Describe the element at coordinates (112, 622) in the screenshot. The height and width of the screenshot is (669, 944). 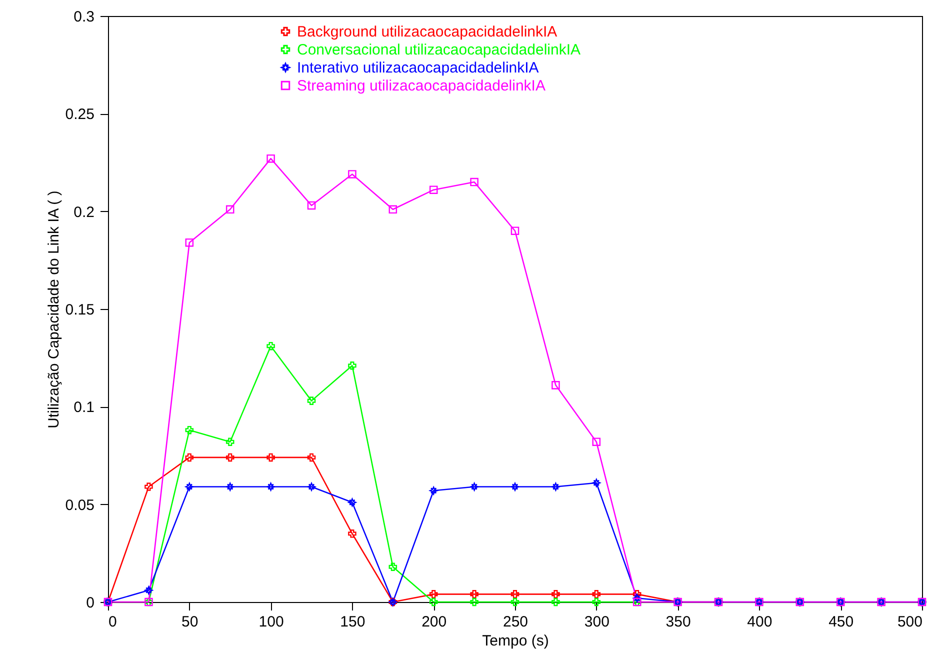
I see `x-tick-label: 0` at that location.